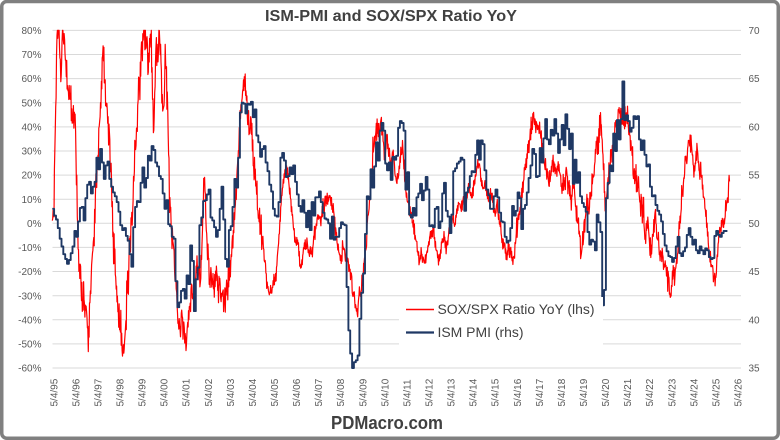  Describe the element at coordinates (391, 16) in the screenshot. I see `svg-text: ISM-PMI and SOX/SPX Ratio YoY` at that location.